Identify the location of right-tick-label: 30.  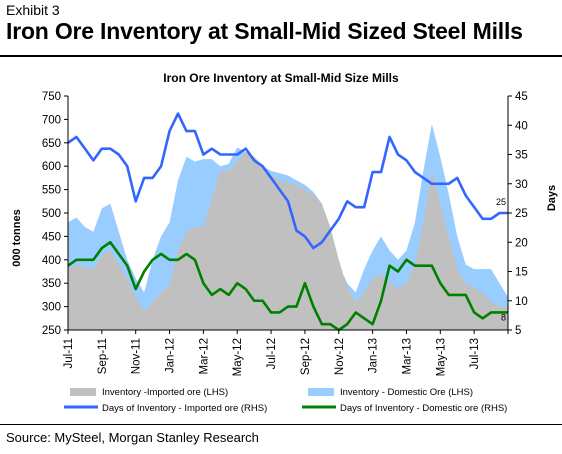
(521, 185).